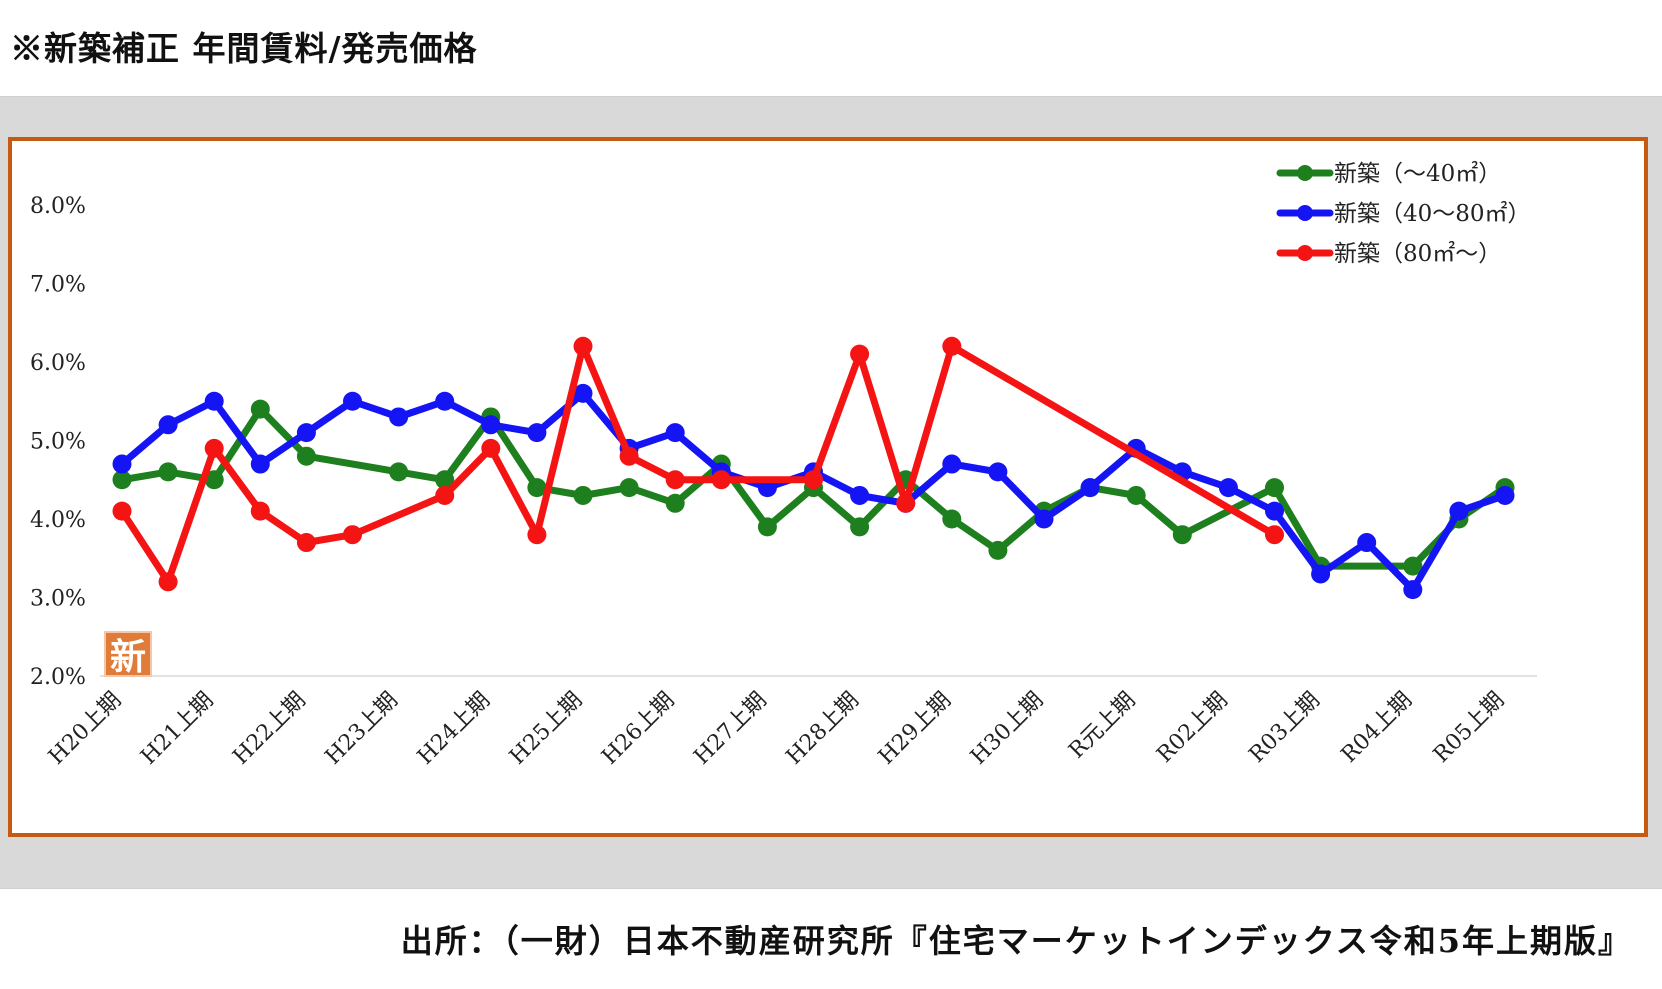 This screenshot has height=989, width=1662. What do you see at coordinates (177, 729) in the screenshot?
I see `x-tick-label: H21上期` at bounding box center [177, 729].